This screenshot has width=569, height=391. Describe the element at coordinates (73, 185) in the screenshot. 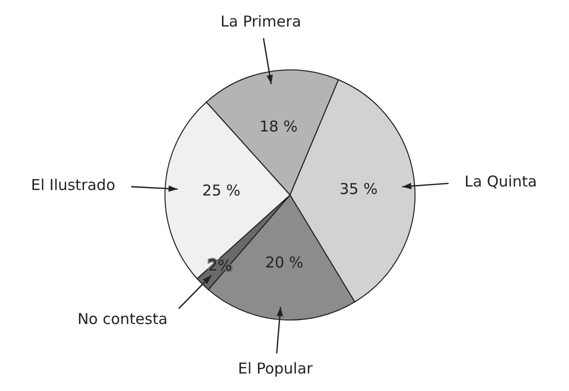

I see `slice-label: El Ilustrado` at that location.